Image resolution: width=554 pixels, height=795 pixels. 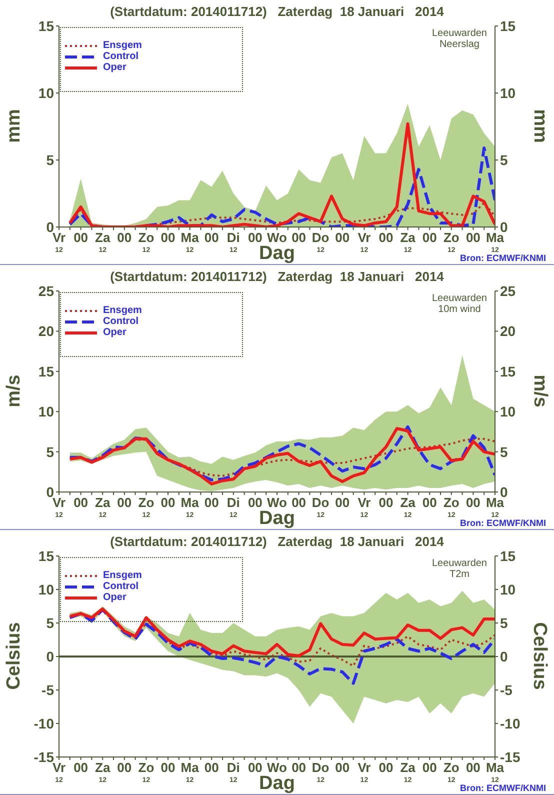 I want to click on y2-tick-label: -5, so click(x=506, y=690).